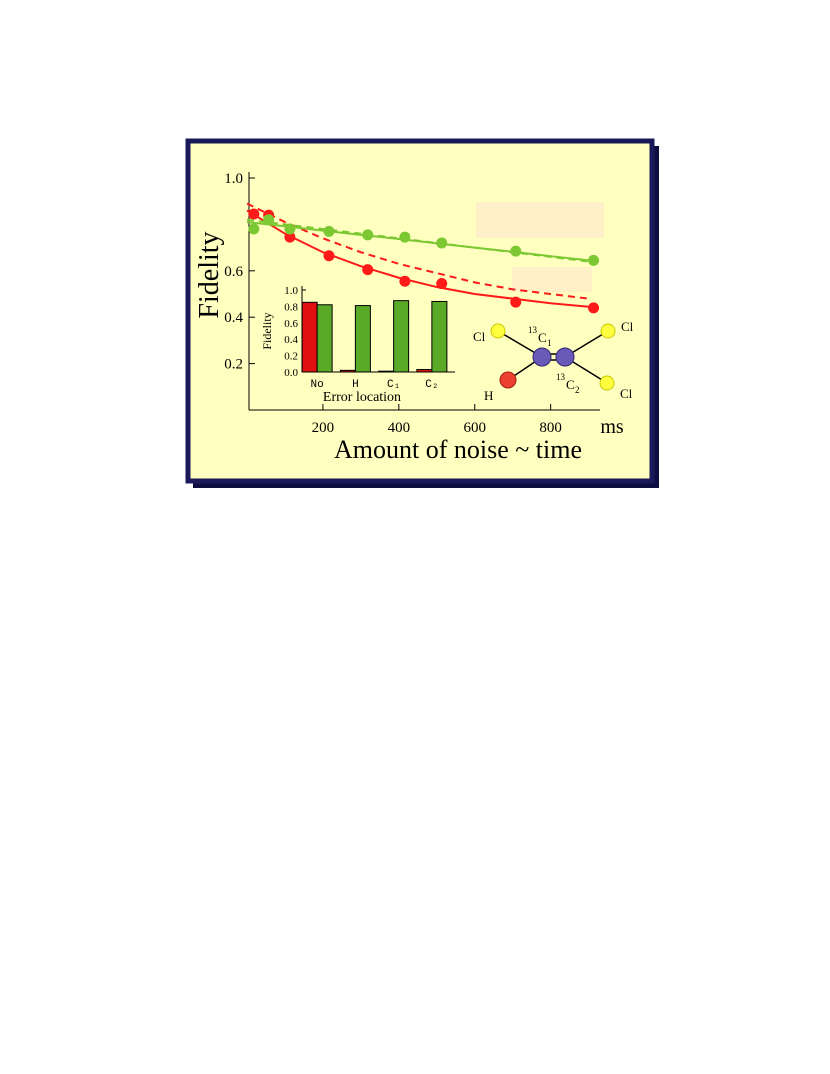 Image resolution: width=830 pixels, height=1074 pixels. I want to click on x-unit: ms, so click(612, 427).